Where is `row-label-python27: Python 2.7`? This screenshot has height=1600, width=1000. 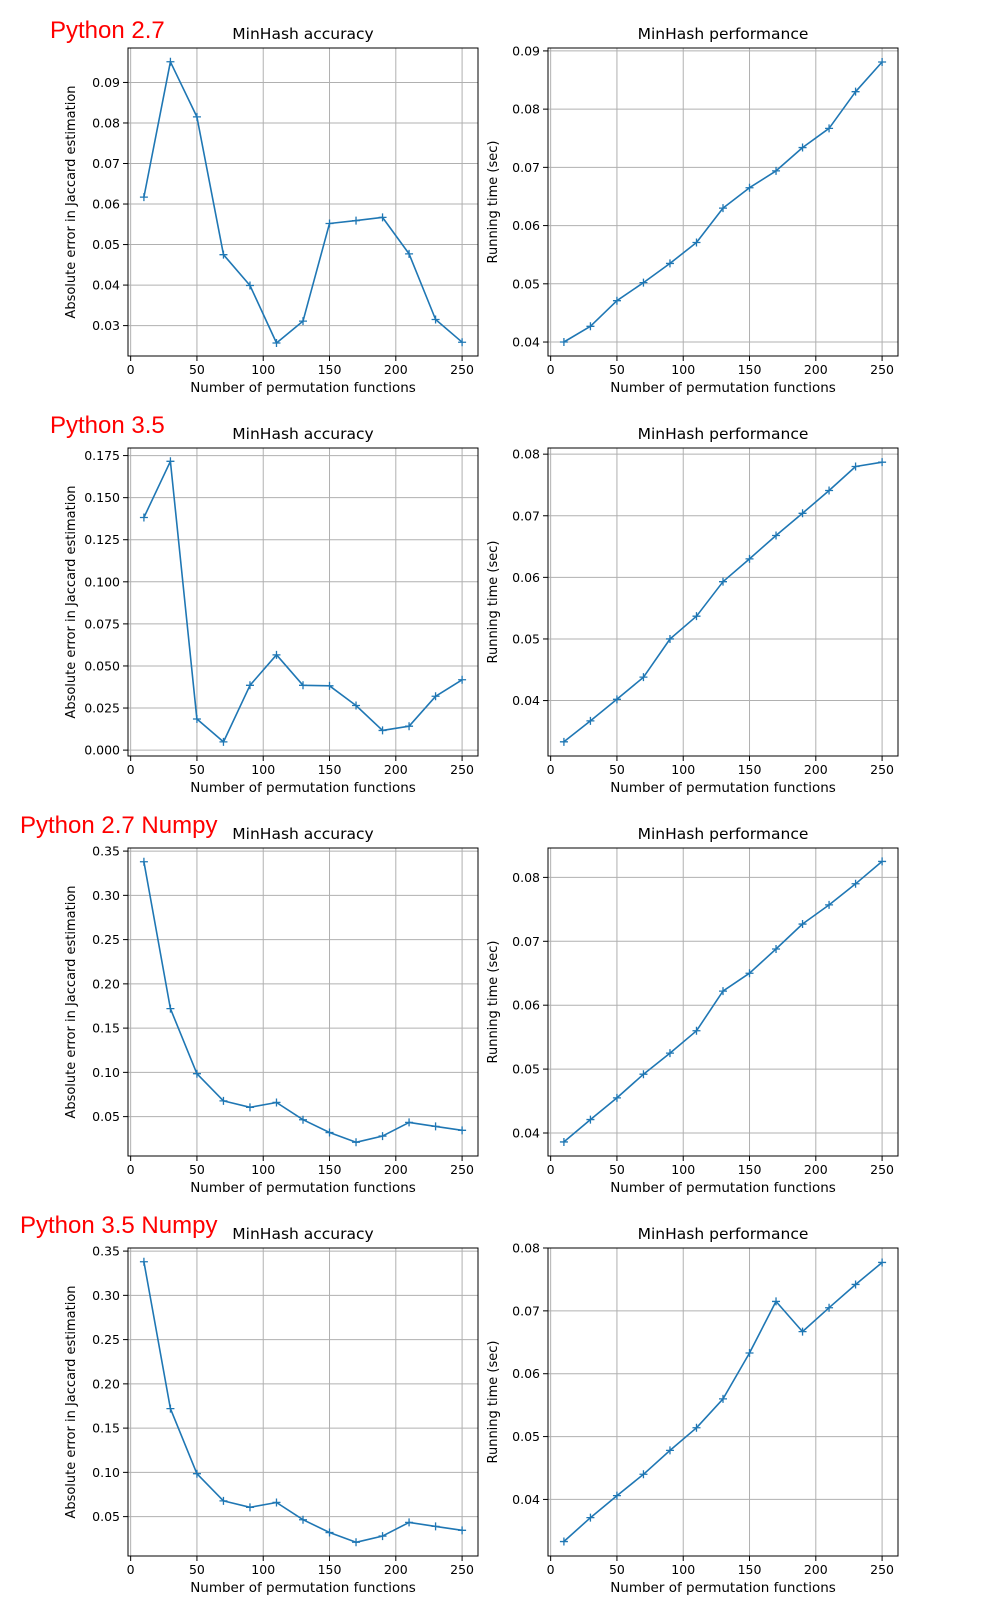 row-label-python27: Python 2.7 is located at coordinates (107, 30).